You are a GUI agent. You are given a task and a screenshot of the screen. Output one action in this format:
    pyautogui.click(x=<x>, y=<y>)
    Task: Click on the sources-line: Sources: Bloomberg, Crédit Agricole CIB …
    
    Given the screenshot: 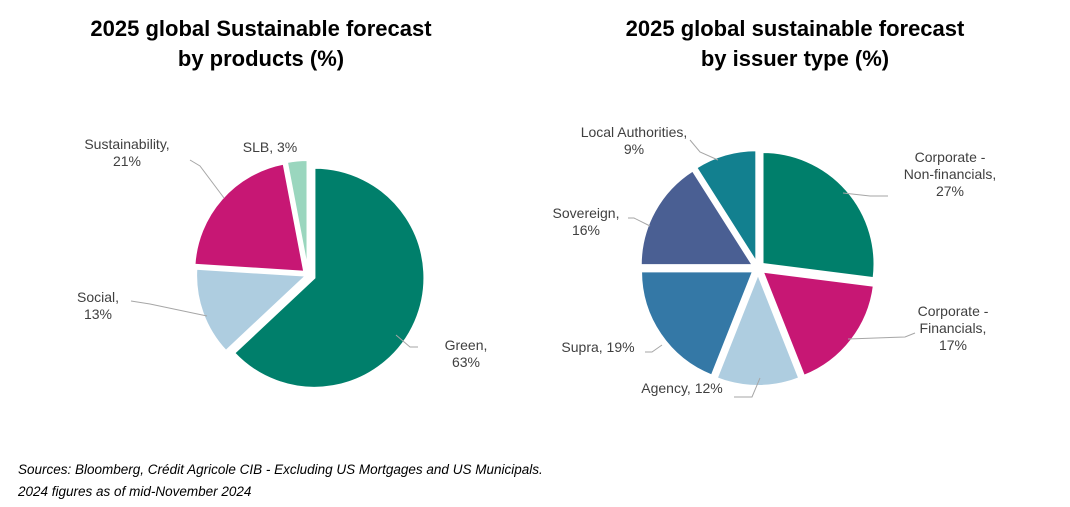 What is the action you would take?
    pyautogui.click(x=280, y=469)
    